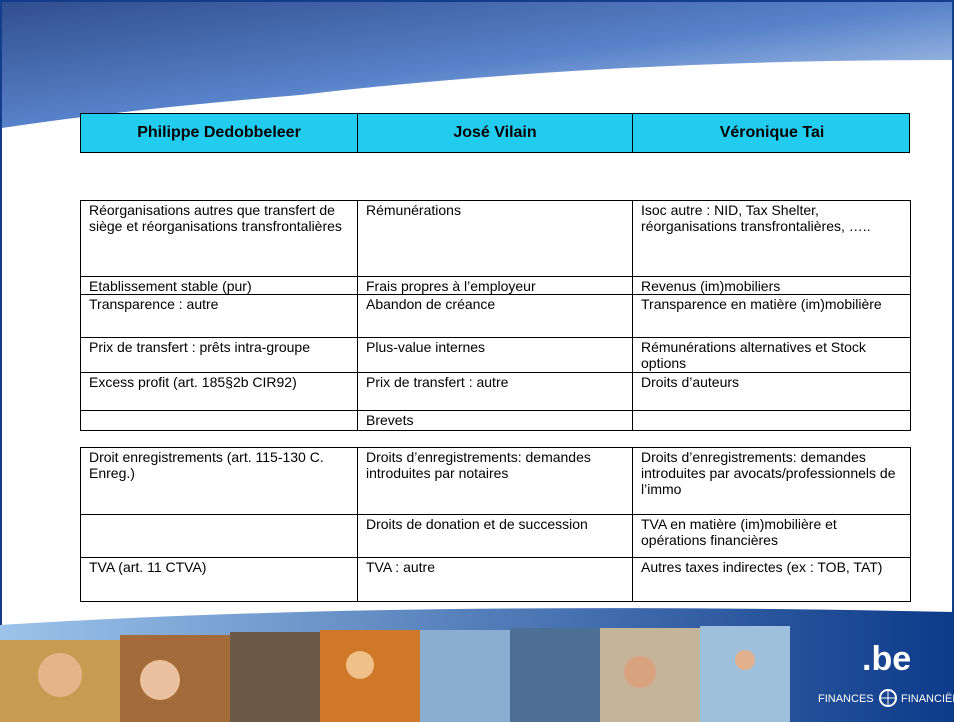 This screenshot has height=722, width=954. What do you see at coordinates (771, 391) in the screenshot?
I see `table-cell: Droits d’auteurs` at bounding box center [771, 391].